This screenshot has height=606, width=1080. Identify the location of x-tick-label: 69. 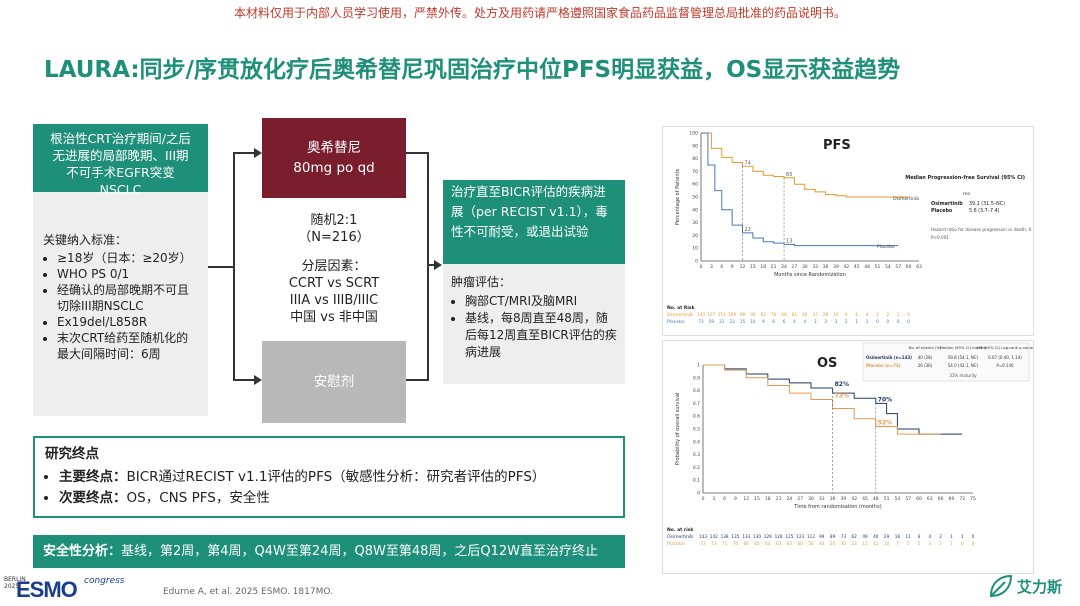
(952, 499).